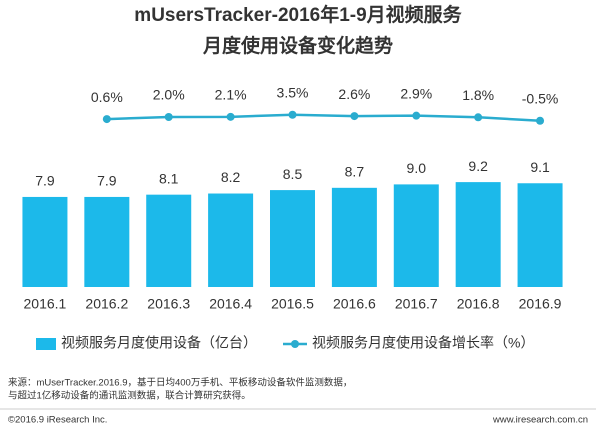 This screenshot has width=596, height=429. I want to click on x-tick-label: 2016.6, so click(354, 304).